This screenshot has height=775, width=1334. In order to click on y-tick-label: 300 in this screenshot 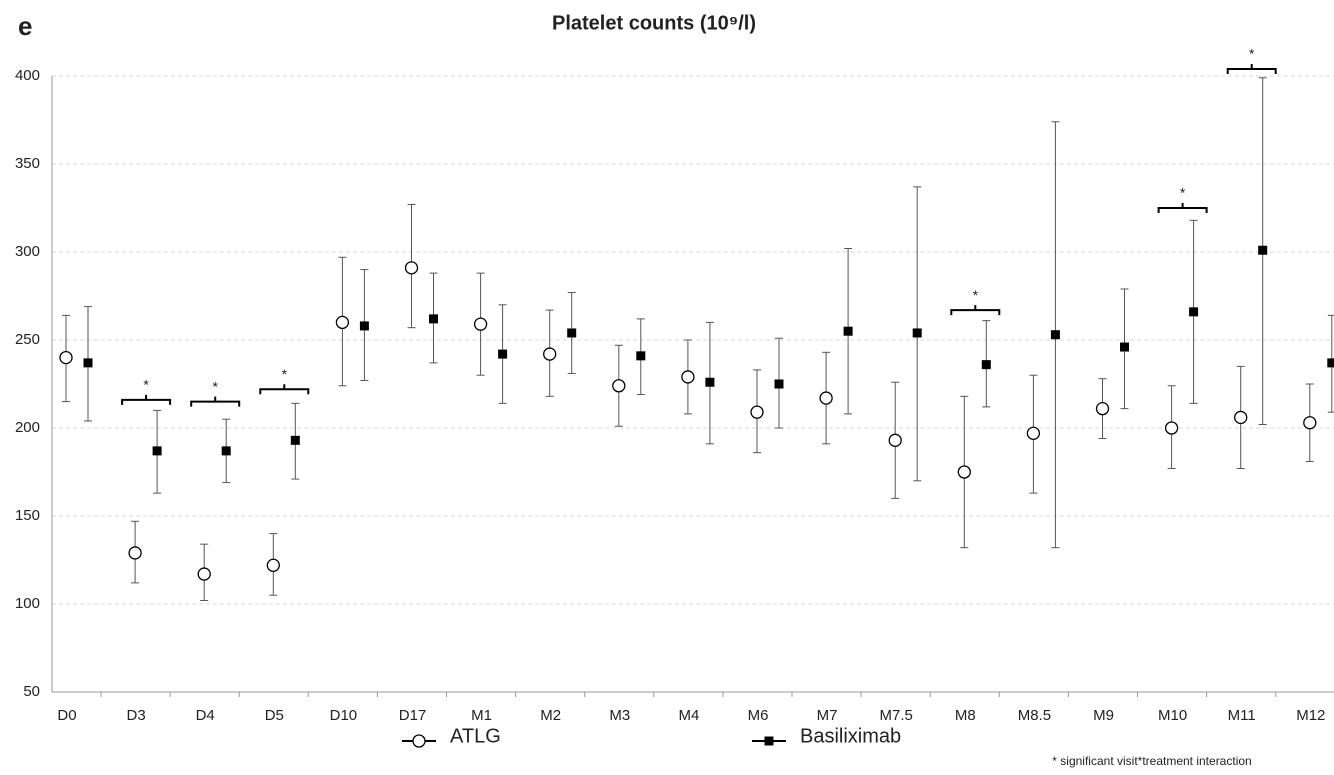, I will do `click(27, 251)`.